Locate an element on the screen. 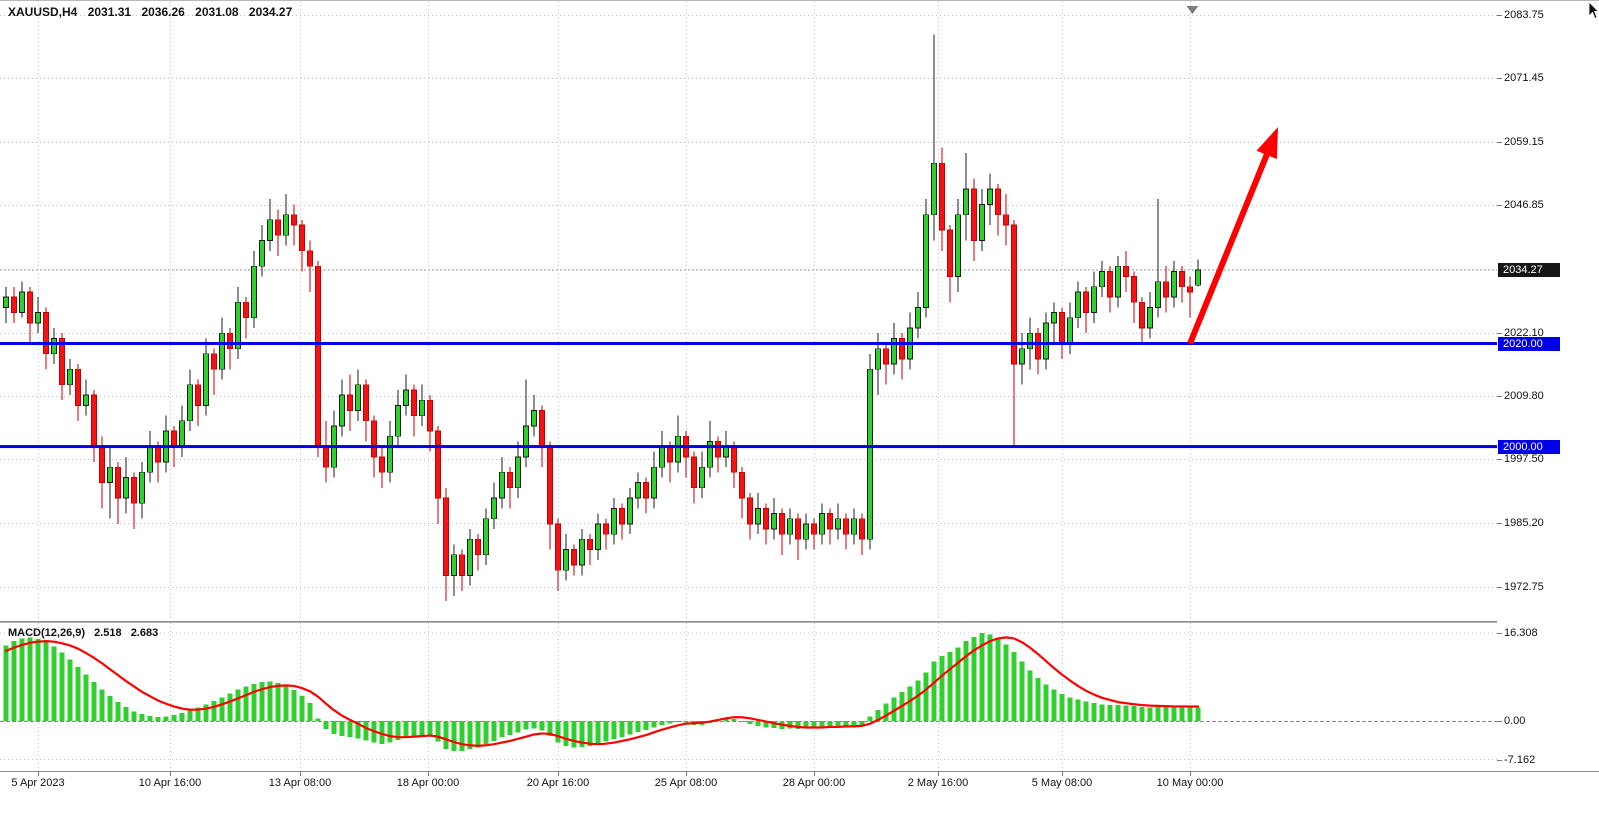 The image size is (1599, 813). price-axis-label: 2083.75 is located at coordinates (1524, 15).